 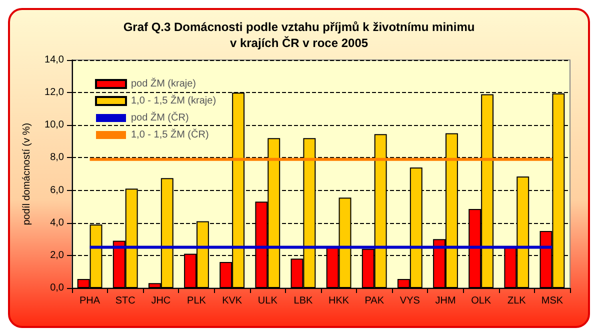 I want to click on x-tick-label: JHM, so click(x=445, y=301).